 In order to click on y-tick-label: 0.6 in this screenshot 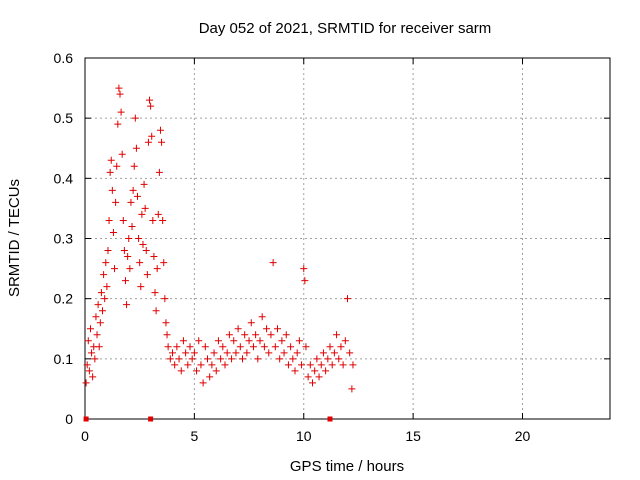, I will do `click(64, 58)`.